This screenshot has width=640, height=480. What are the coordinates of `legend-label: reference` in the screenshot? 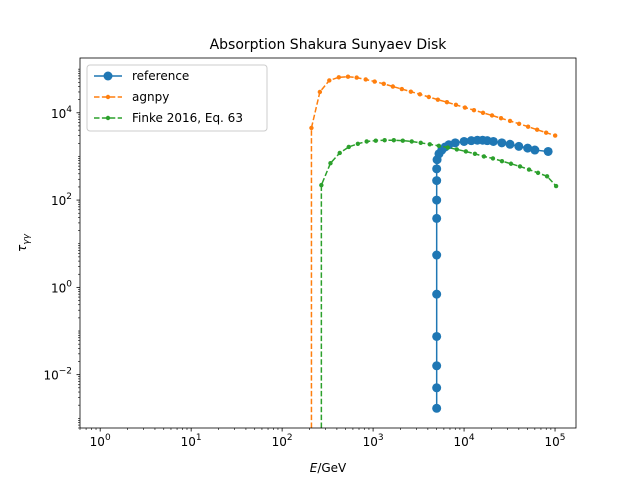 It's located at (160, 76).